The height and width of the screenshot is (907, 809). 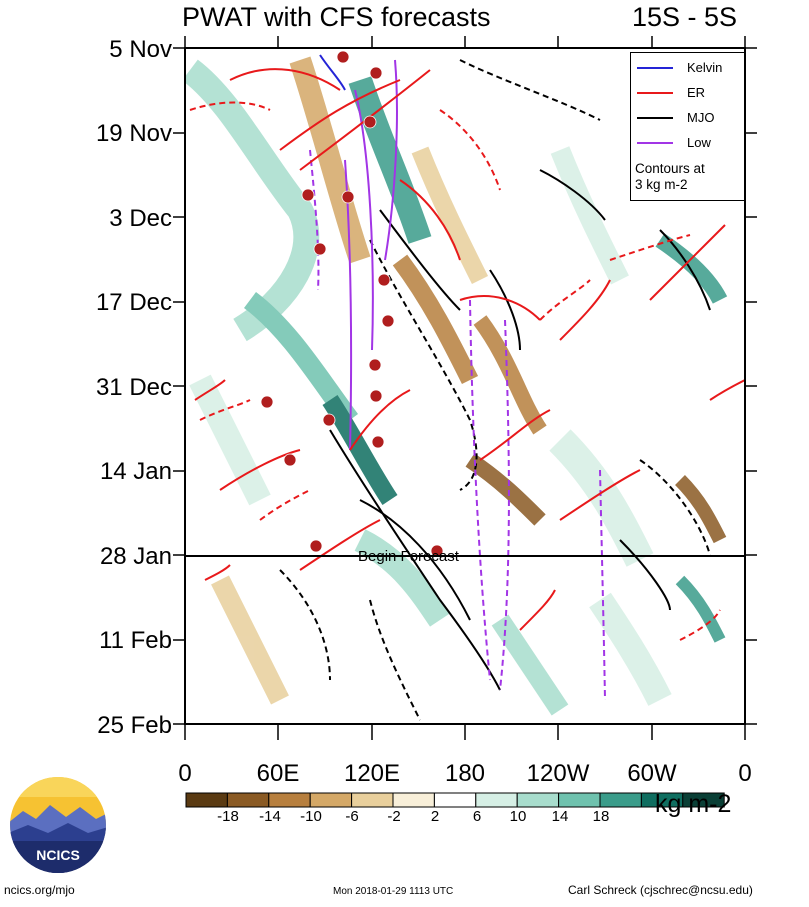 I want to click on legend-item-low: Low, so click(x=689, y=142).